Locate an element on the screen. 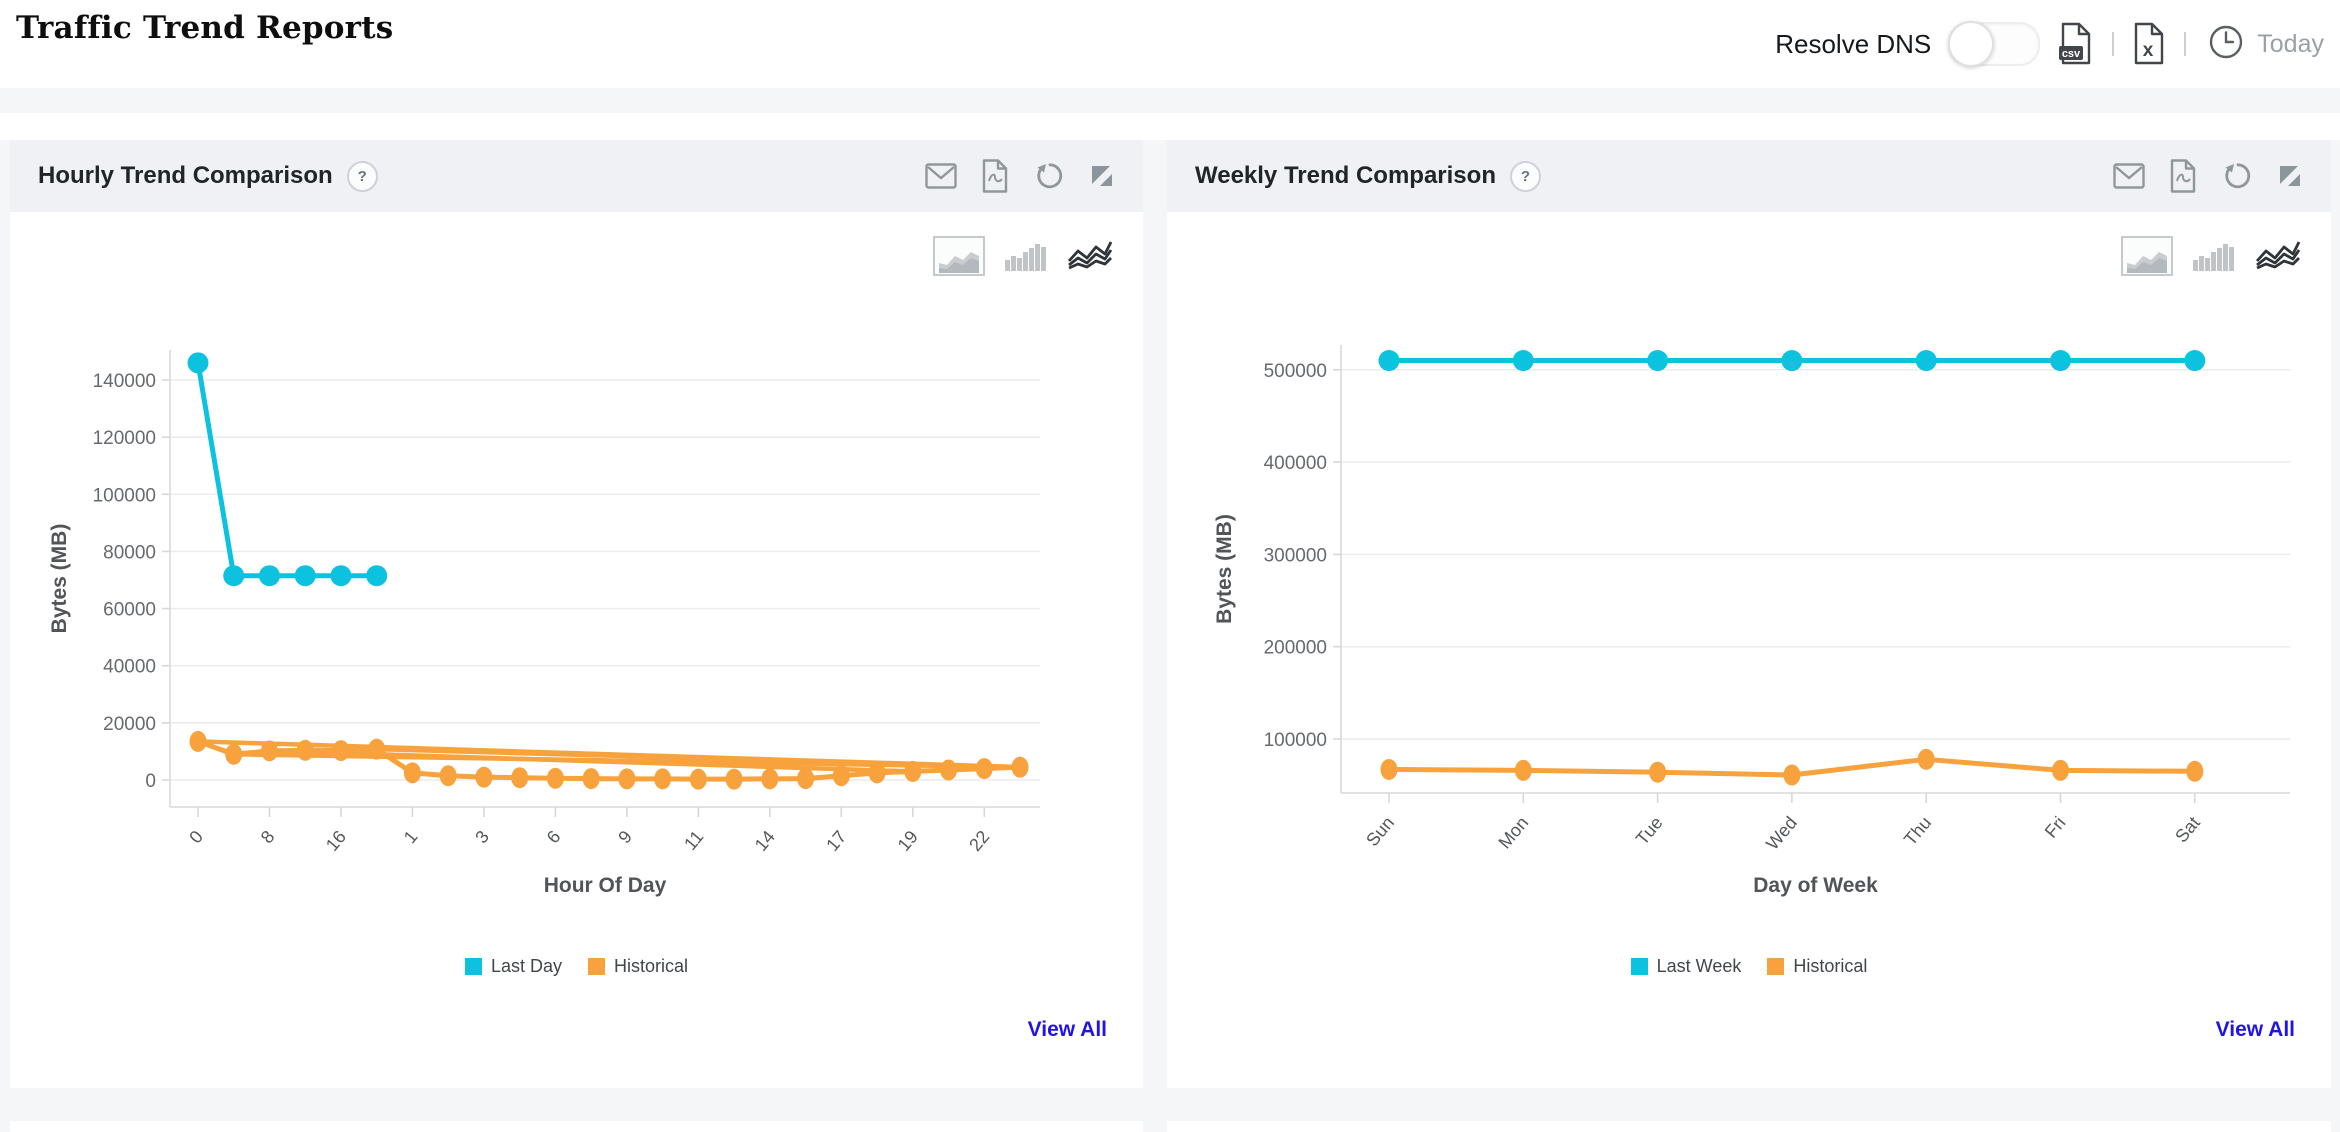  svg-text: 3 is located at coordinates (482, 837).